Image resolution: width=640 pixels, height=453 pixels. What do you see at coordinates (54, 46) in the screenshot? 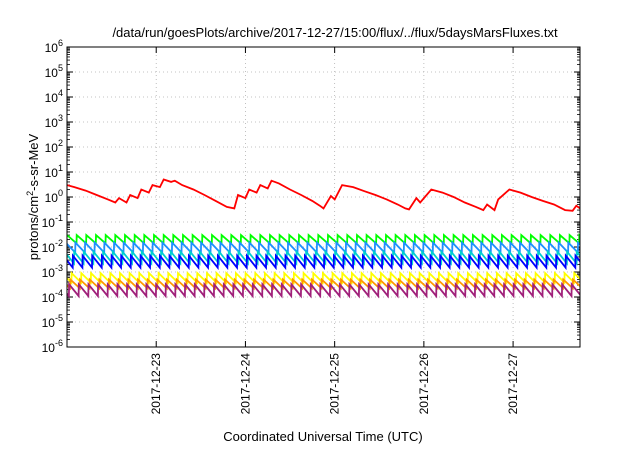
I see `y-tick-label: 10⁶` at bounding box center [54, 46].